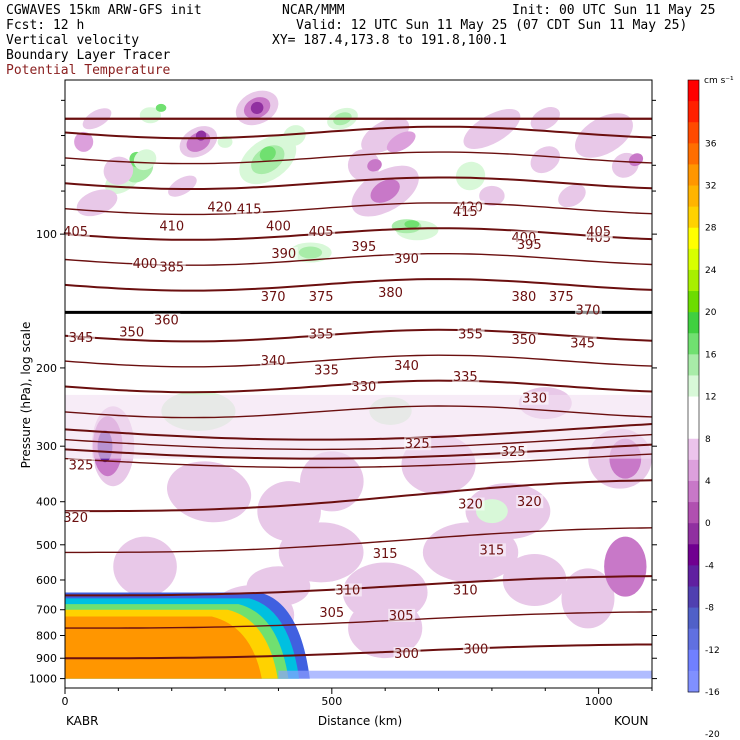 The height and width of the screenshot is (740, 740). I want to click on colorbar-label: -12, so click(712, 651).